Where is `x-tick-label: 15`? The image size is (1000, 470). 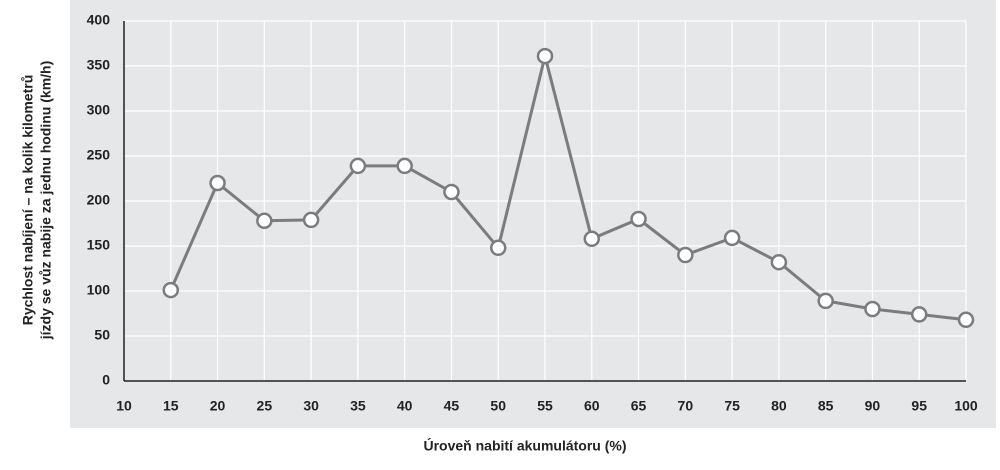
x-tick-label: 15 is located at coordinates (171, 406).